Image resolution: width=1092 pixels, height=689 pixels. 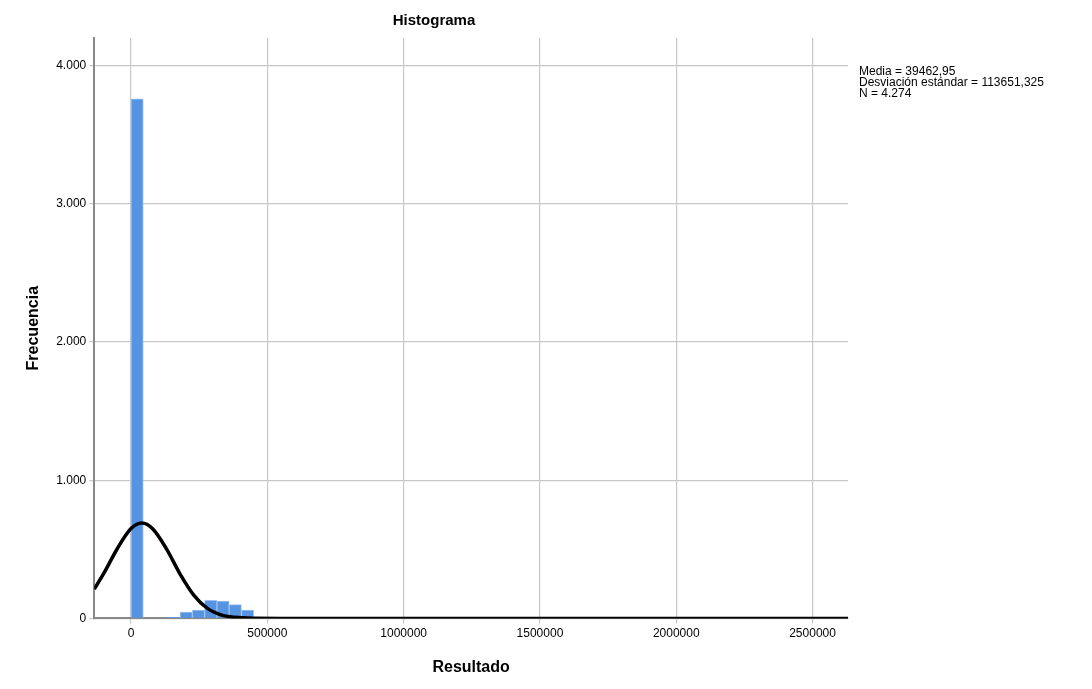 What do you see at coordinates (540, 632) in the screenshot?
I see `x-tick-label: 1500000` at bounding box center [540, 632].